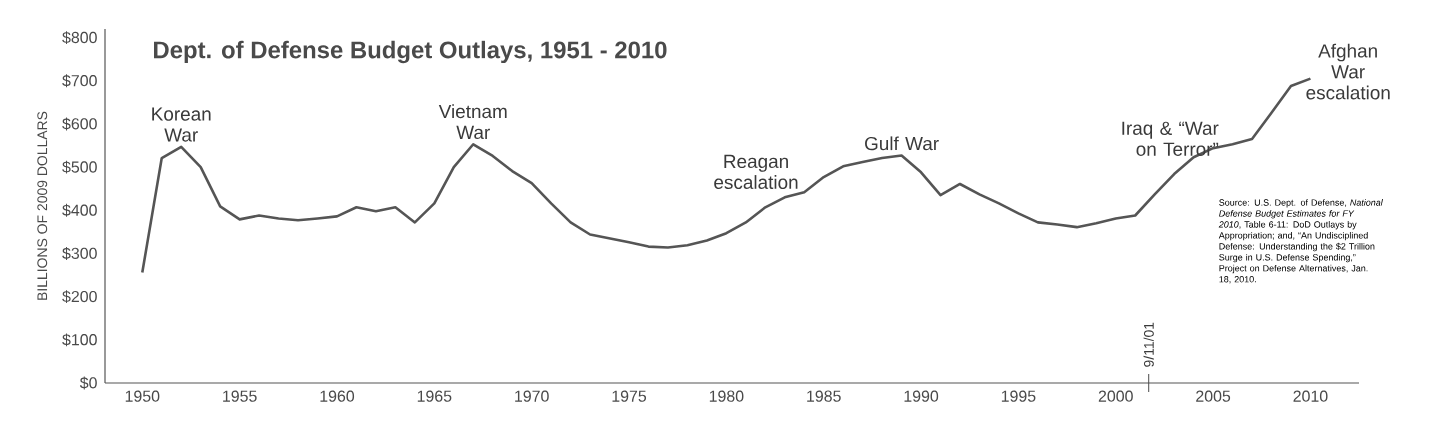 The height and width of the screenshot is (423, 1442). I want to click on y-tick-label: $800, so click(79, 38).